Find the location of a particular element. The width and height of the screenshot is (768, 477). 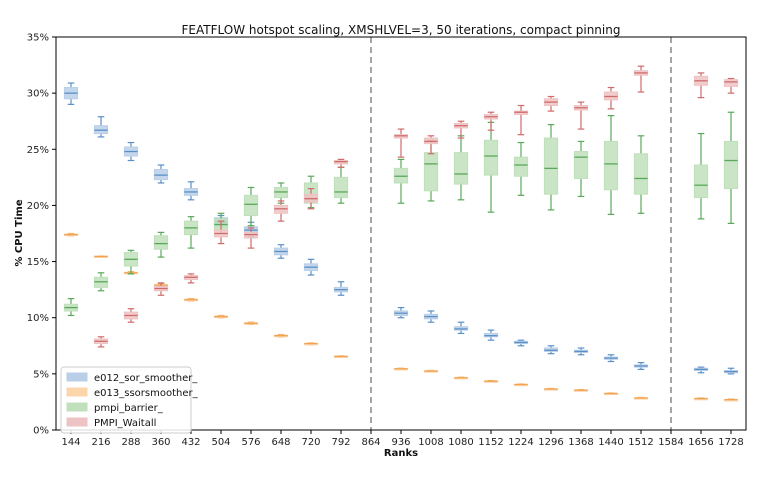

x-tick-label: 1584 is located at coordinates (670, 442).